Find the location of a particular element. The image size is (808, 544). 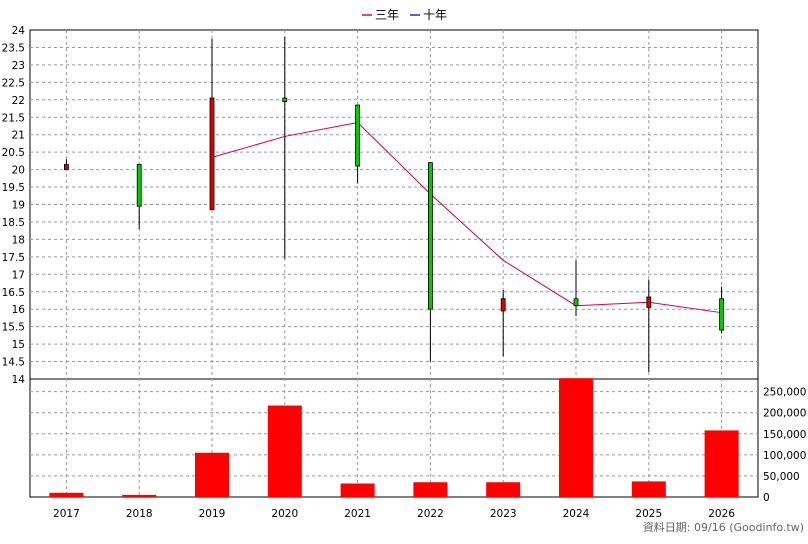

price-tick-label: 21 is located at coordinates (18, 136).